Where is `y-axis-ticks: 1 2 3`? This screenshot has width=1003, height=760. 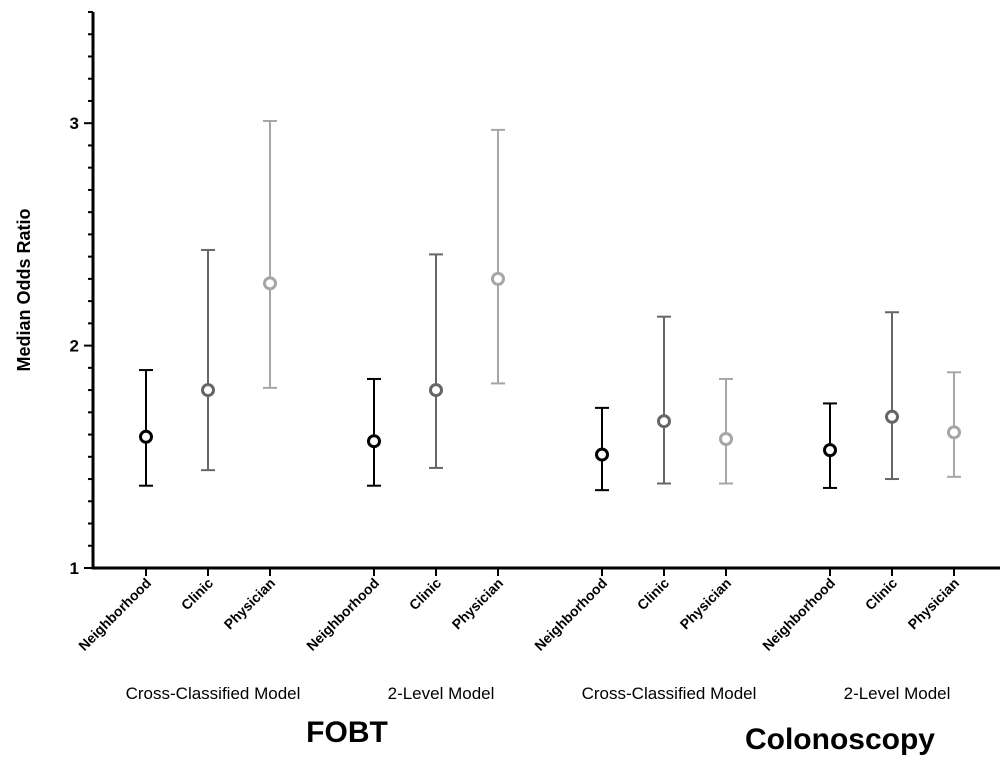
y-axis-ticks: 1 2 3 is located at coordinates (81, 294).